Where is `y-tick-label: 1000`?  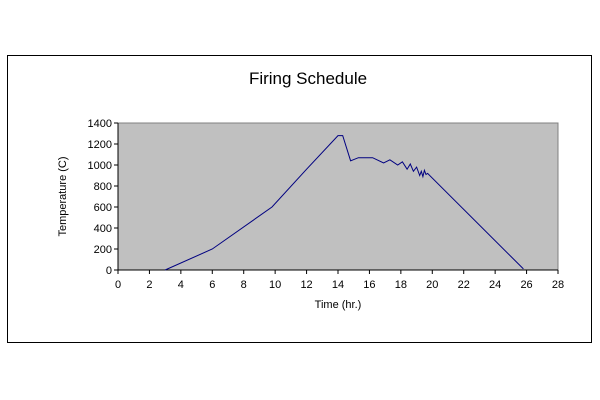 y-tick-label: 1000 is located at coordinates (100, 166).